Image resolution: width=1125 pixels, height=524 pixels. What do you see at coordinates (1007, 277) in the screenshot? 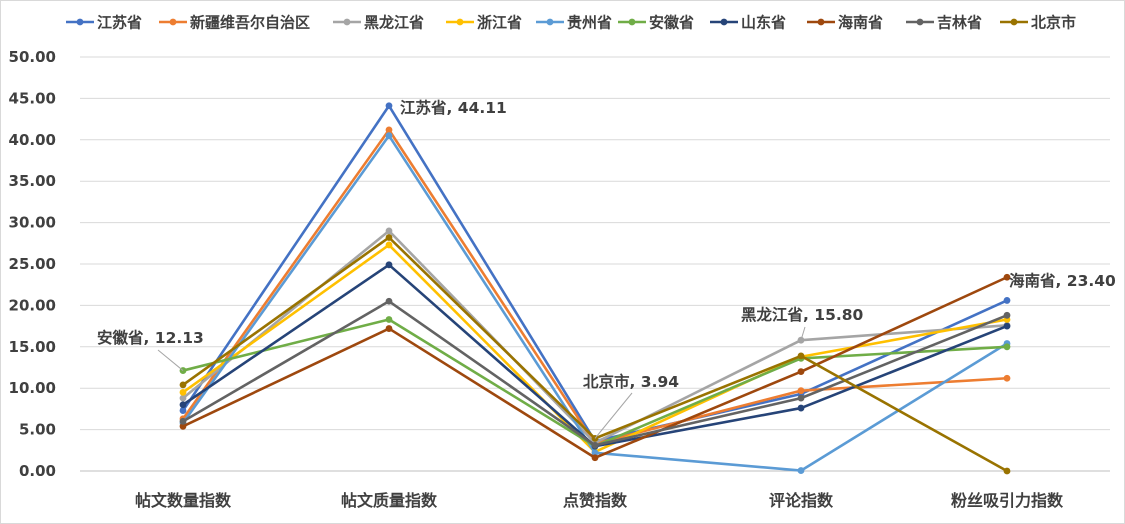
I see `data-point-海南省-4` at bounding box center [1007, 277].